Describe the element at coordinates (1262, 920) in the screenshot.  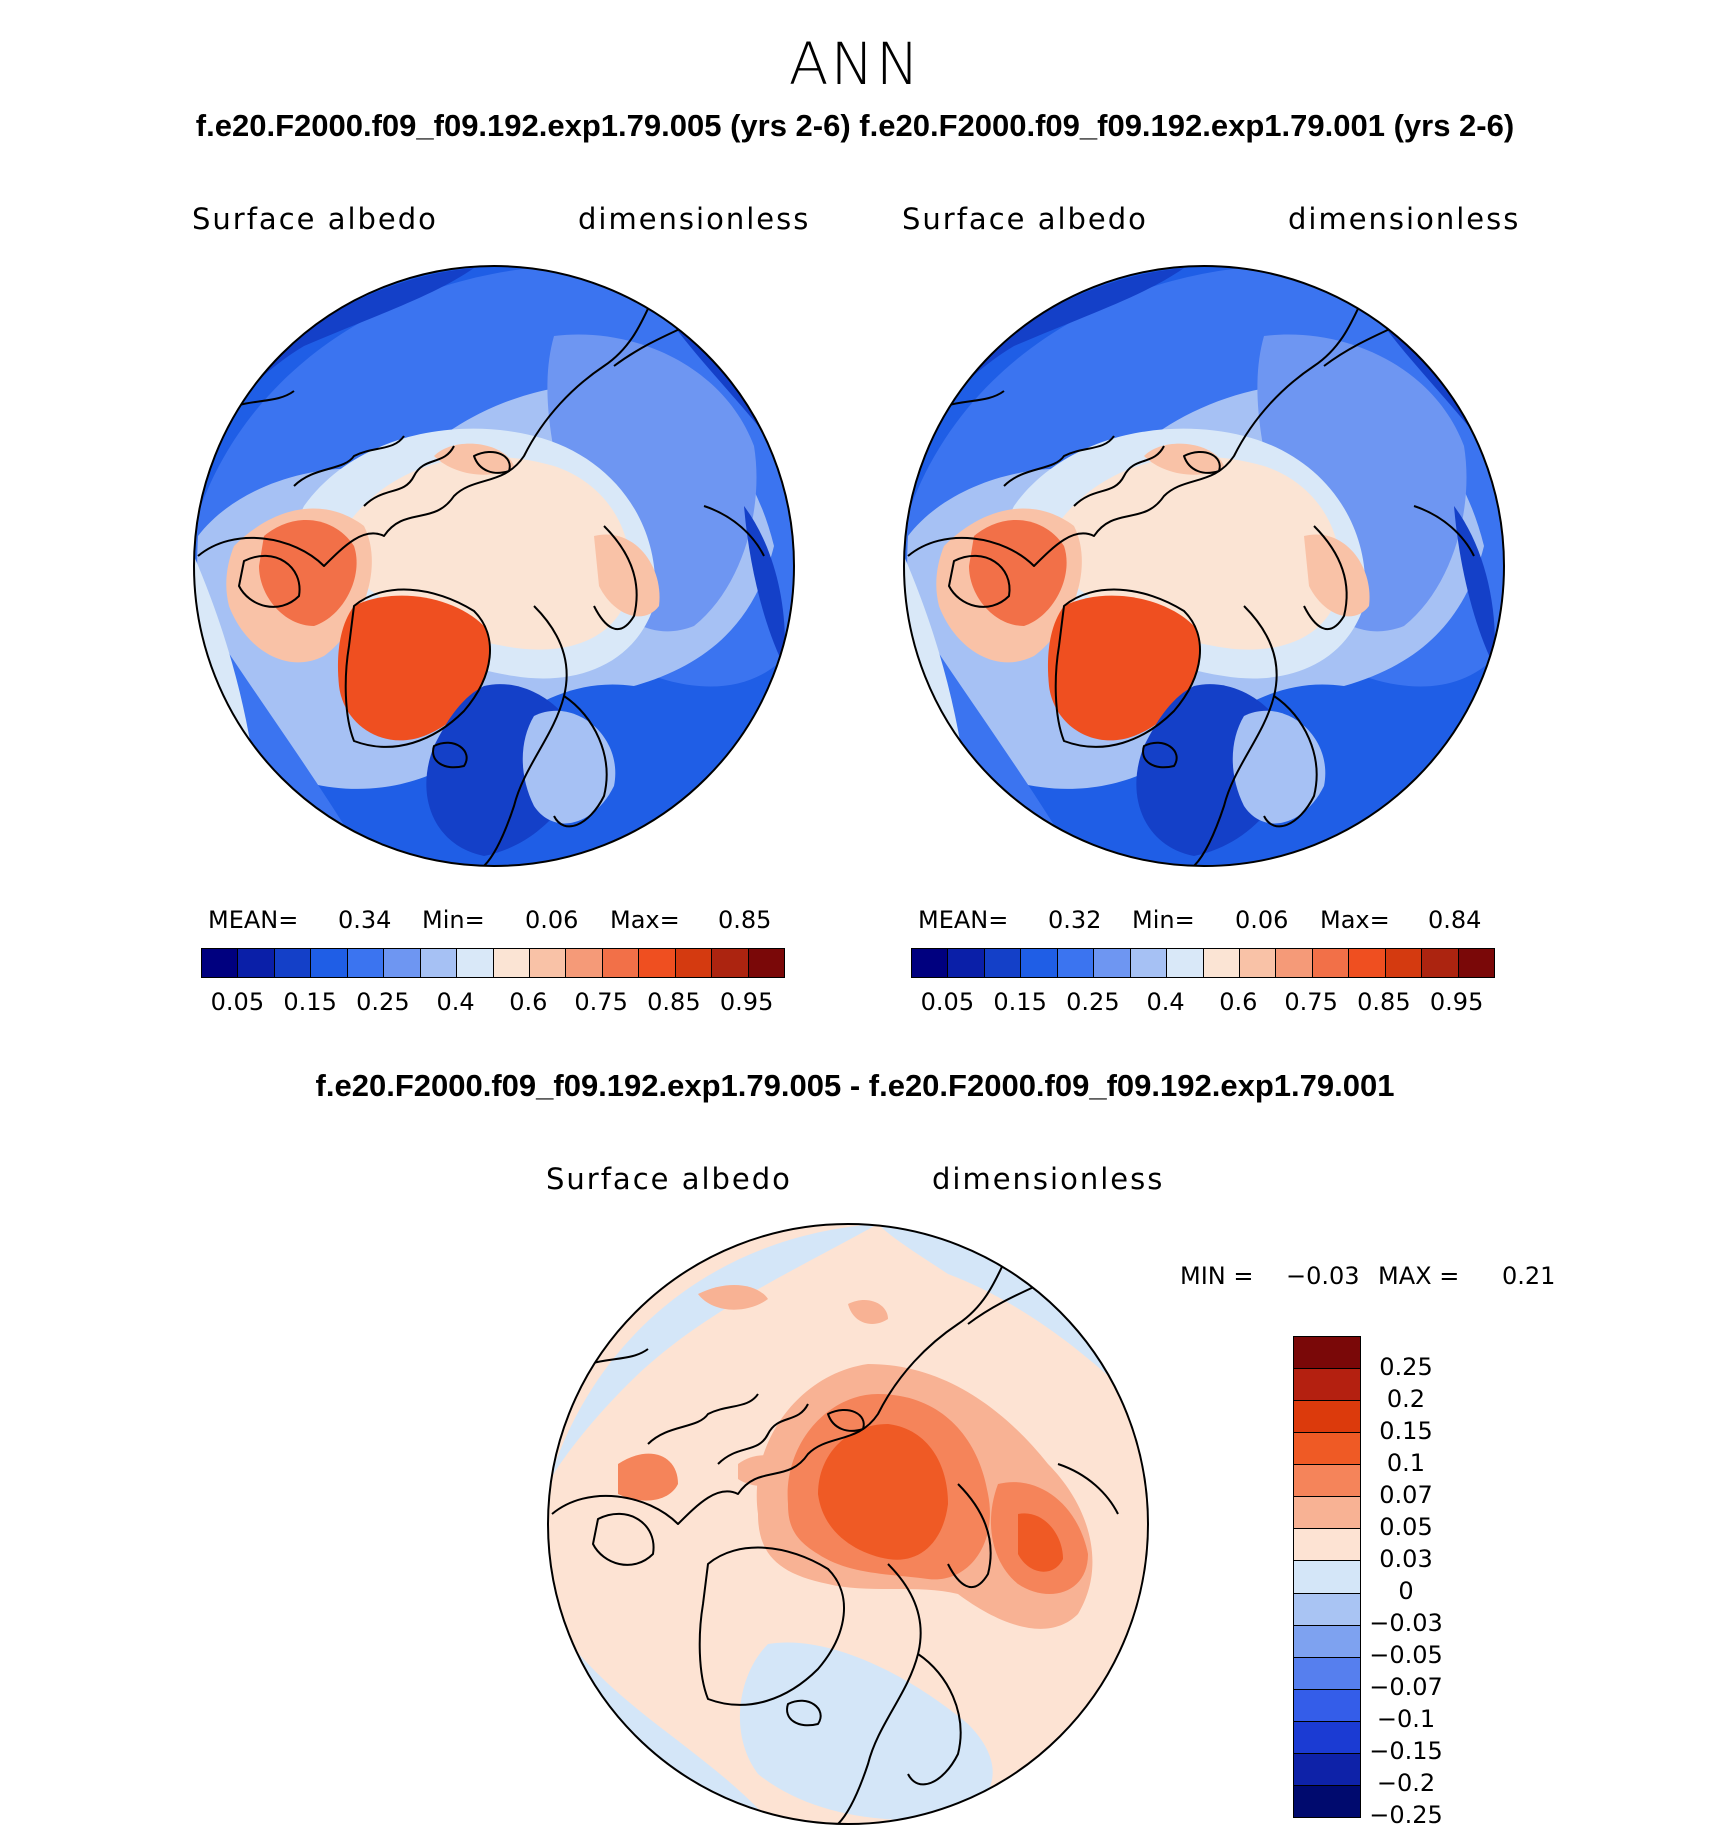
I see `panel2-min-value: 0.06` at that location.